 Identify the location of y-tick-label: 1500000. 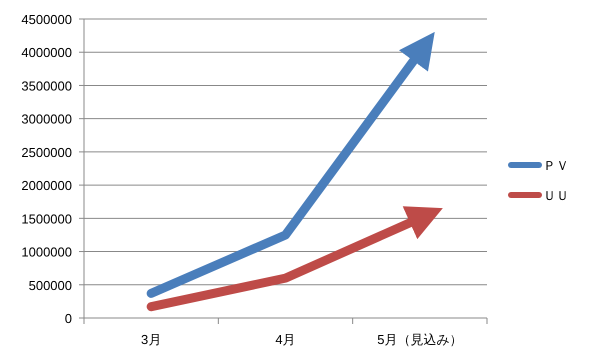
(46, 218).